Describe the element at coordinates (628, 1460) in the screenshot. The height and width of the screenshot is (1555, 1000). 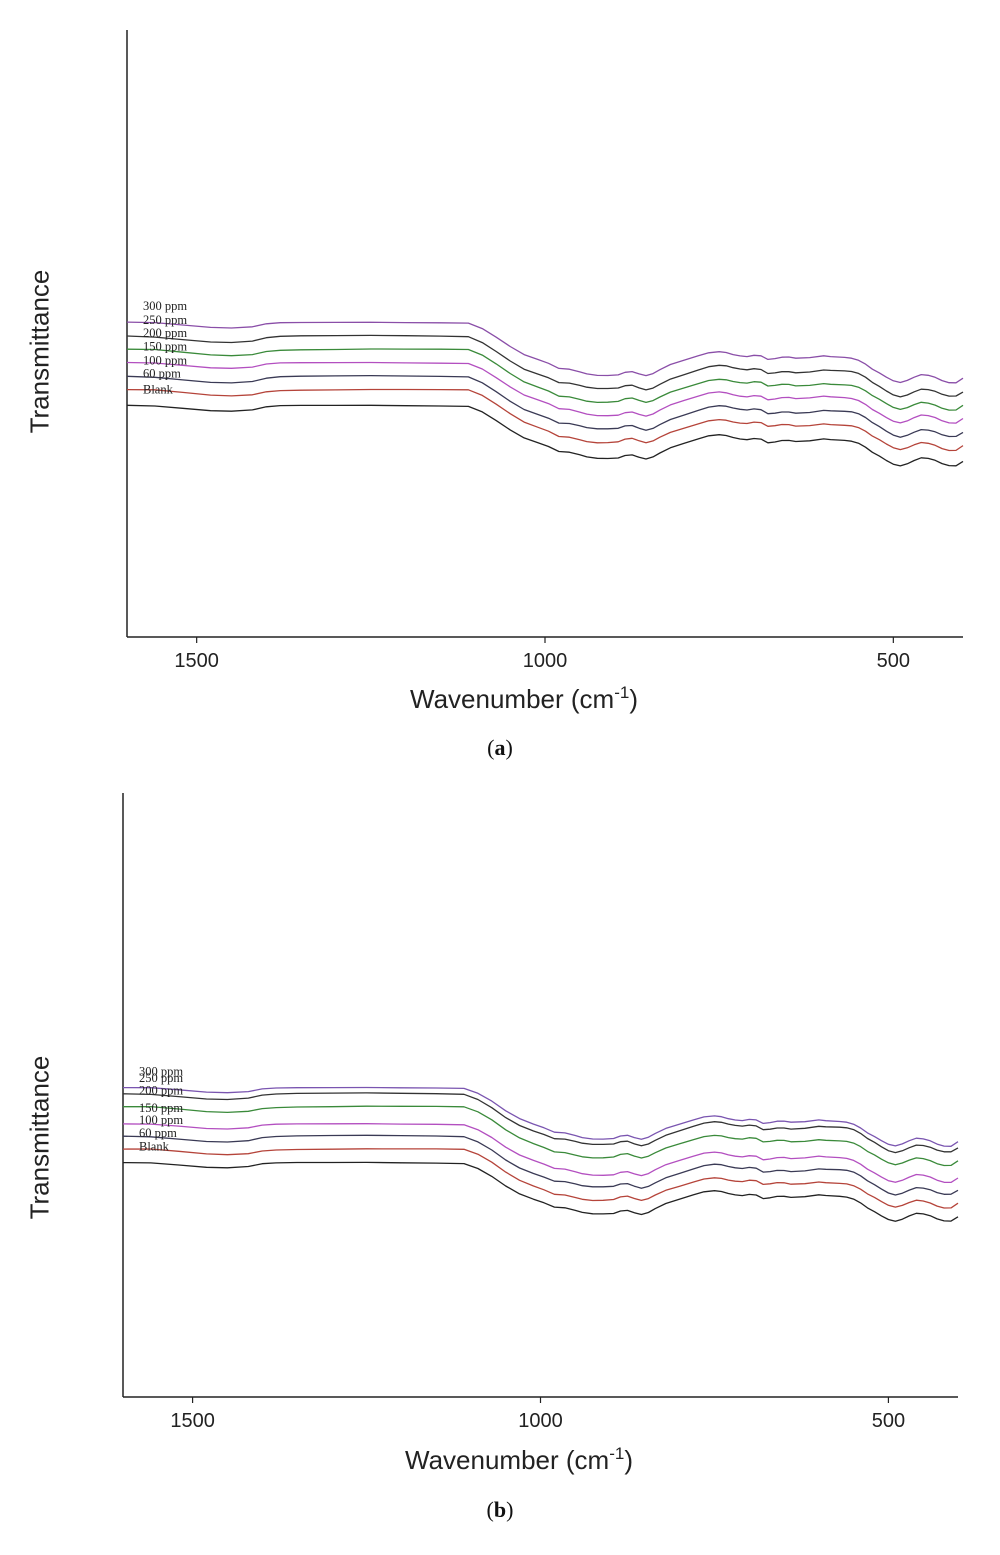
I see `chart-b-xlabel-close: )` at that location.